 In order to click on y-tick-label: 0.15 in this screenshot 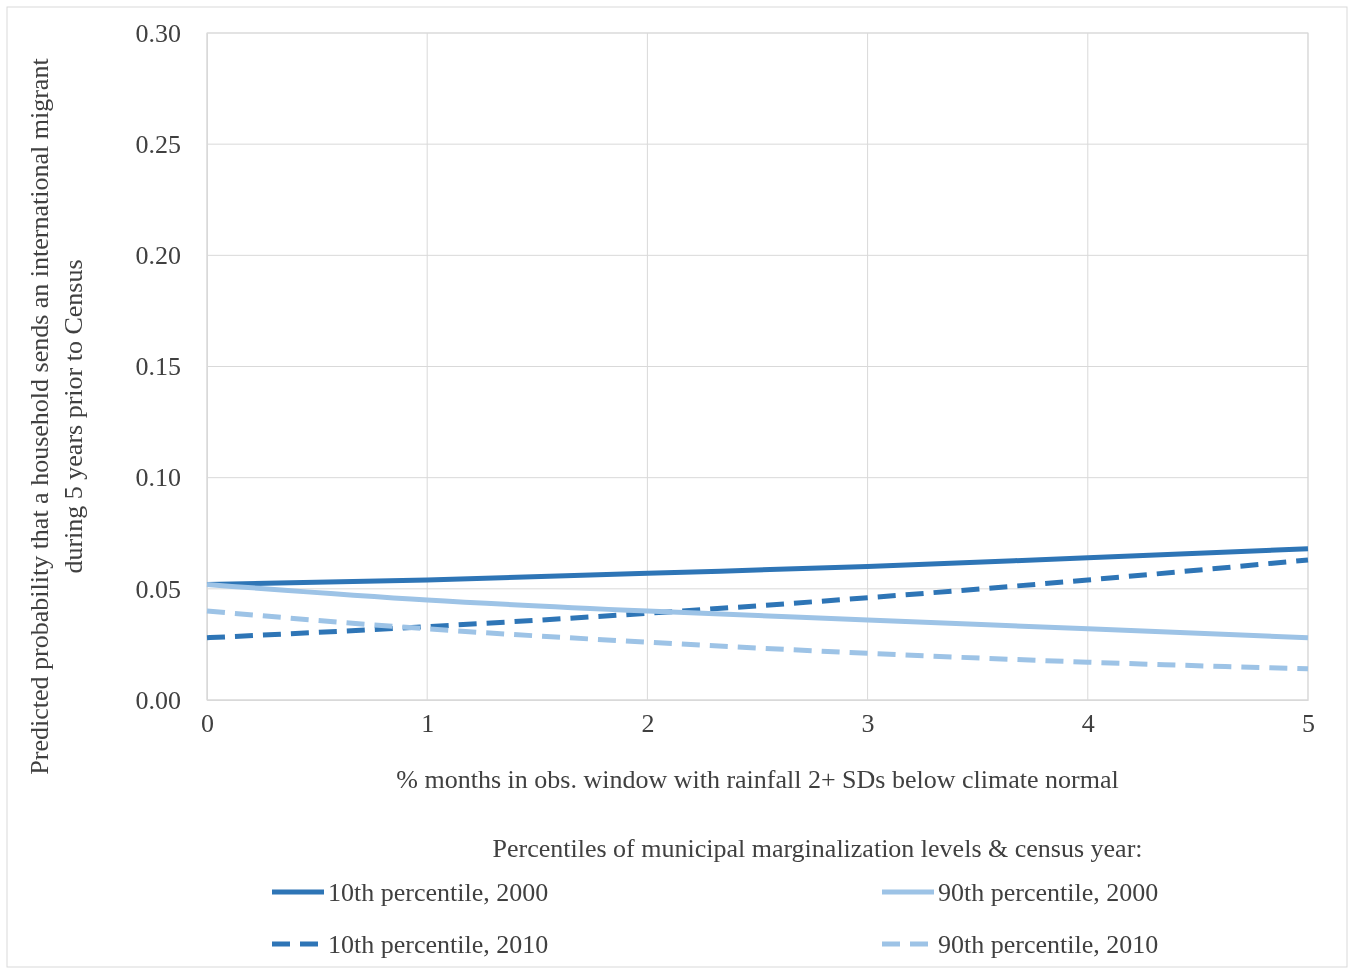, I will do `click(158, 367)`.